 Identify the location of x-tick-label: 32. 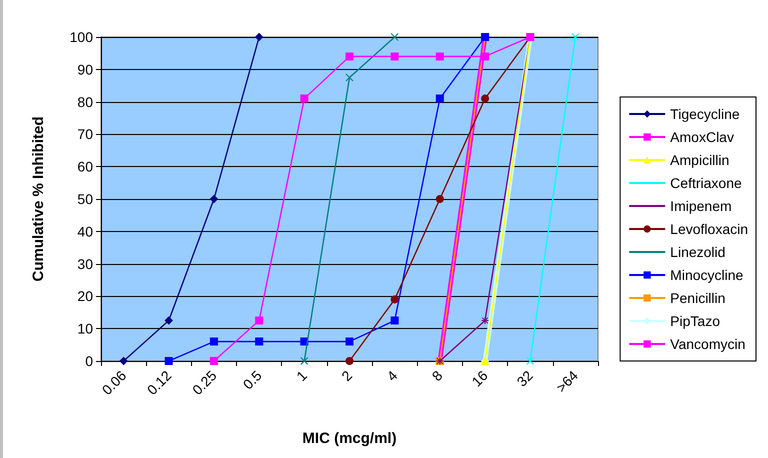
(525, 378).